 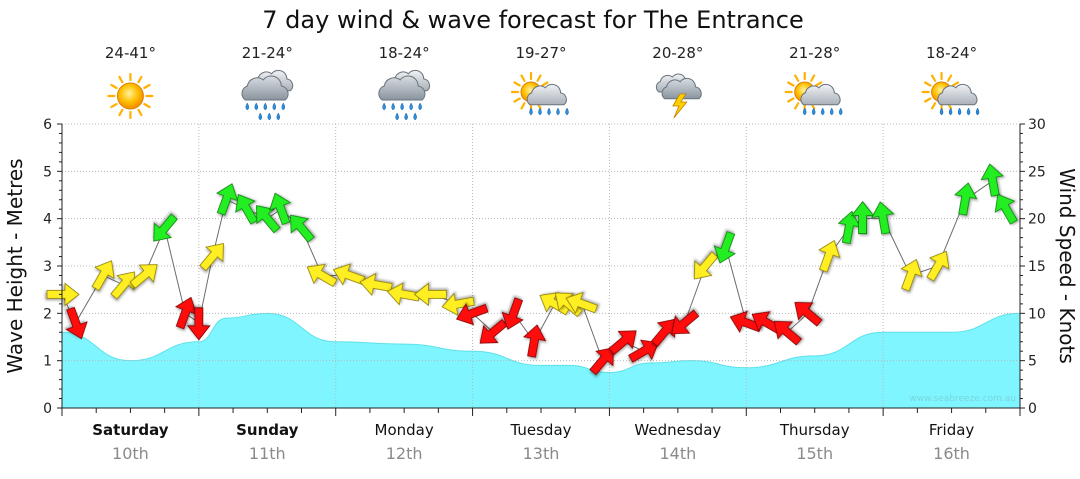 What do you see at coordinates (267, 453) in the screenshot?
I see `day-date: 11th` at bounding box center [267, 453].